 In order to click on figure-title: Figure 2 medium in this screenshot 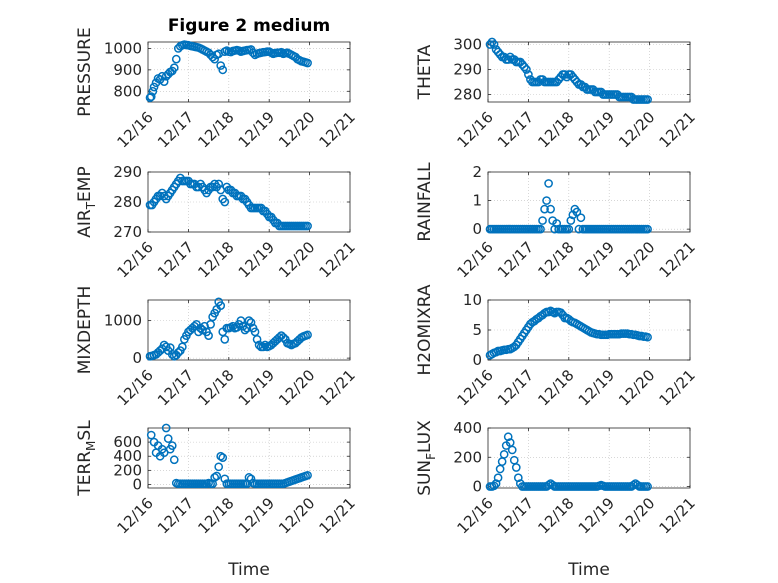, I will do `click(249, 26)`.